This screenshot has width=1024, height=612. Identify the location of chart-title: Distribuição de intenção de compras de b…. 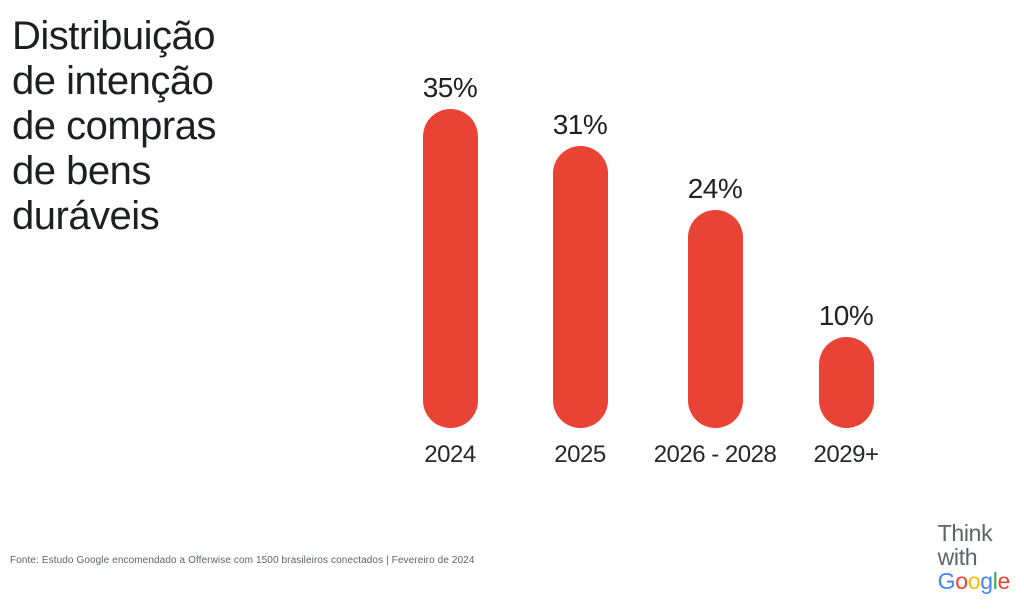
(114, 126).